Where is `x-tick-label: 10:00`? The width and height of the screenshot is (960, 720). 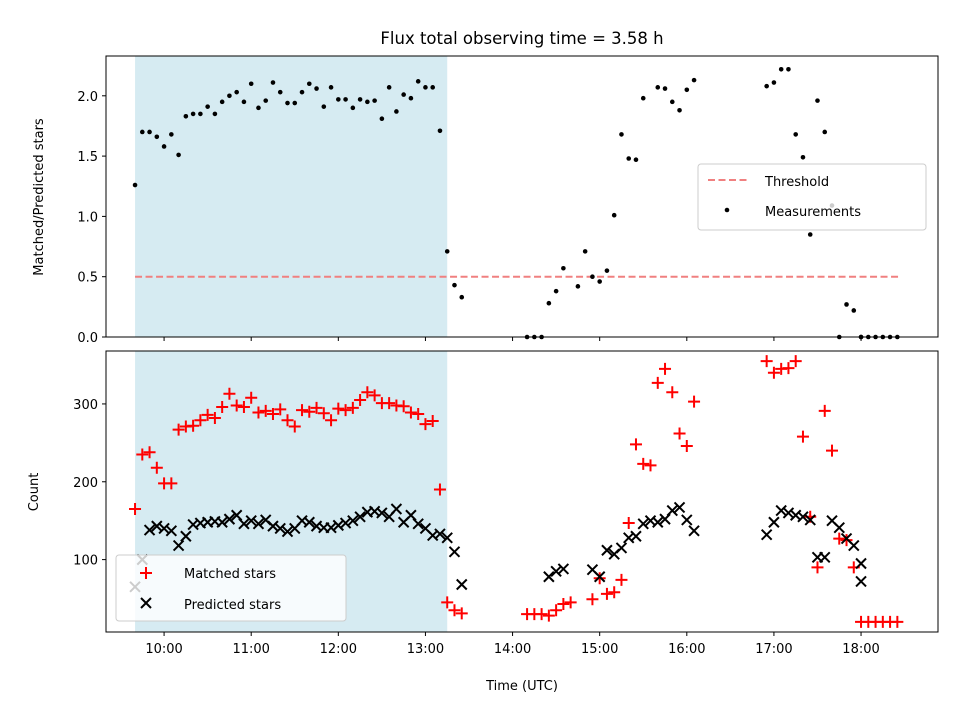
x-tick-label: 10:00 is located at coordinates (163, 649).